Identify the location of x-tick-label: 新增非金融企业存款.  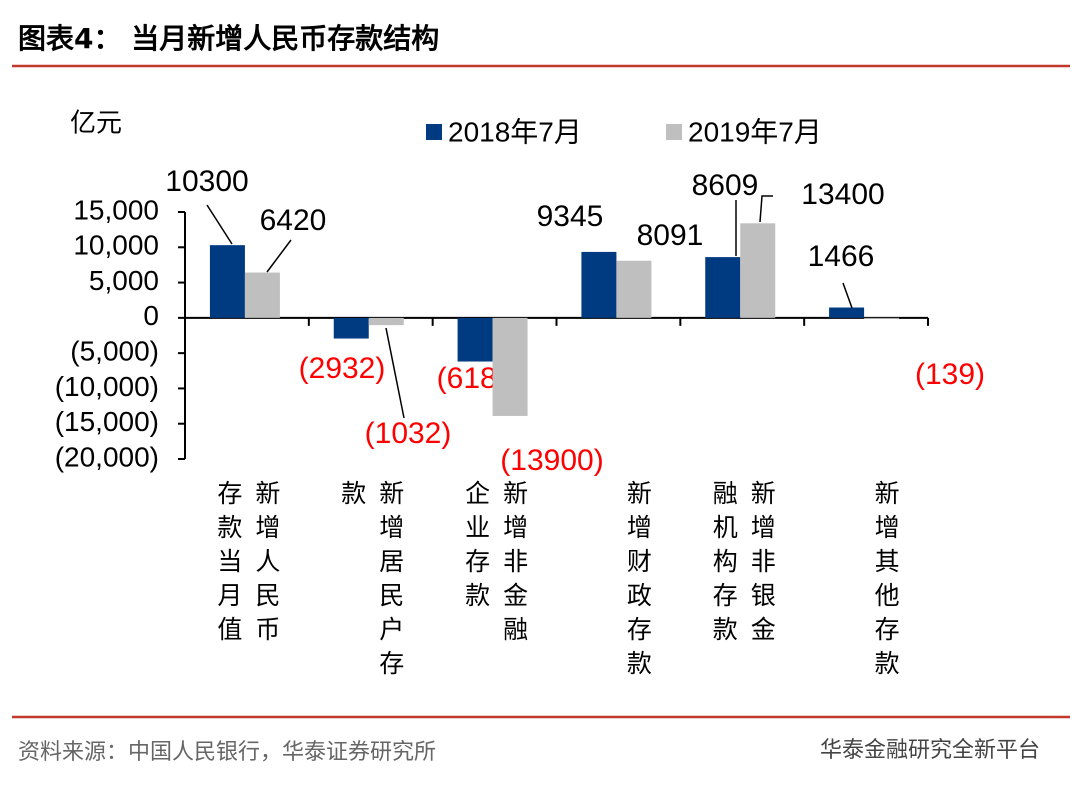
(495, 565).